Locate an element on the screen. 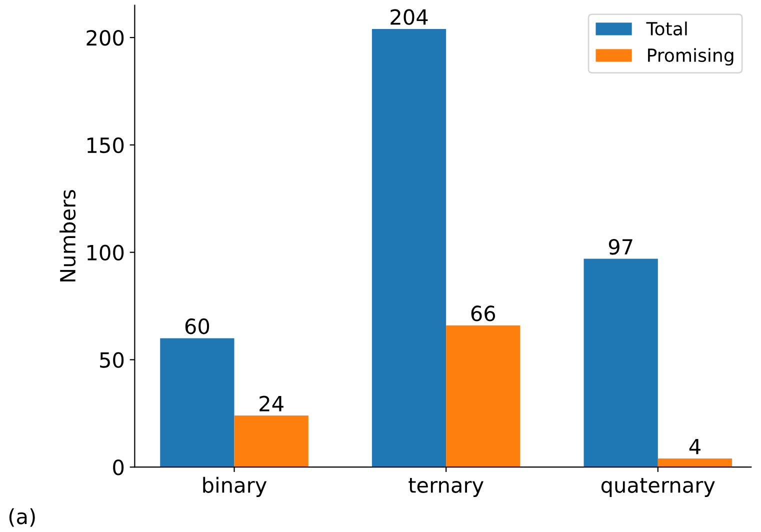 The width and height of the screenshot is (761, 532). data-label: 60 is located at coordinates (197, 326).